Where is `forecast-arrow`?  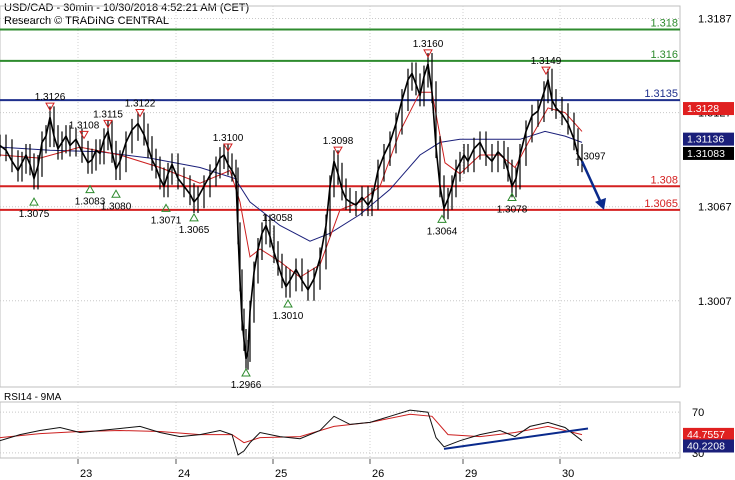 forecast-arrow is located at coordinates (593, 185).